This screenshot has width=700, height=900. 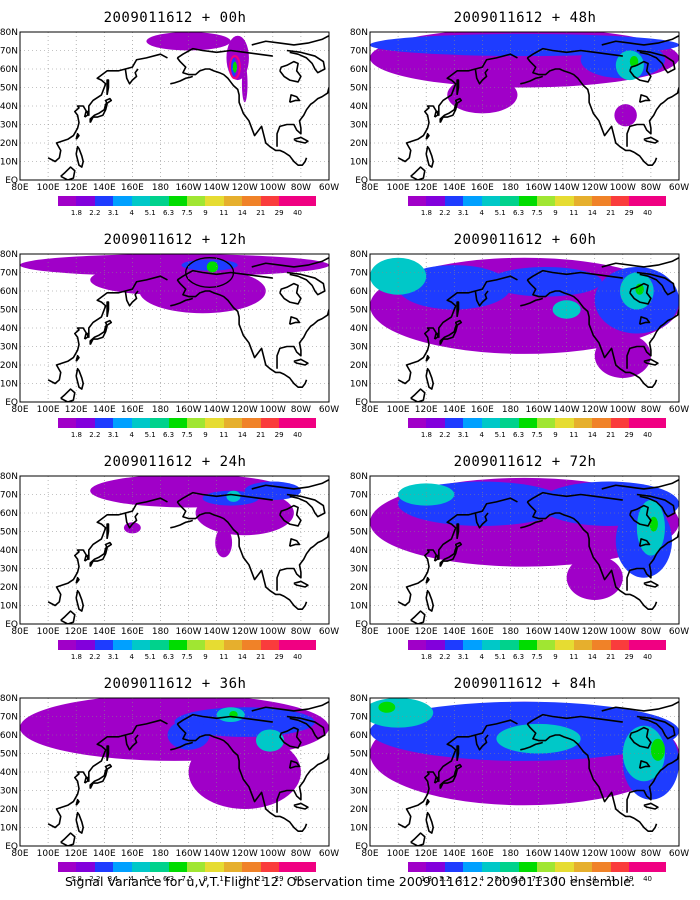 I want to click on lat-tick-label: 10N, so click(x=9, y=385).